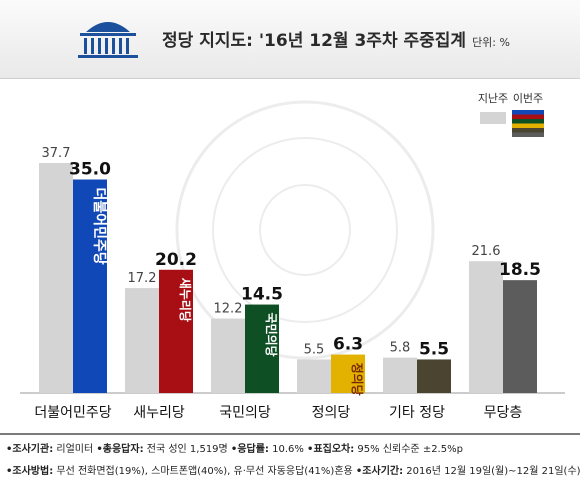 This screenshot has width=580, height=489. What do you see at coordinates (30, 471) in the screenshot?
I see `footer-2-key-0: •조사방법:` at bounding box center [30, 471].